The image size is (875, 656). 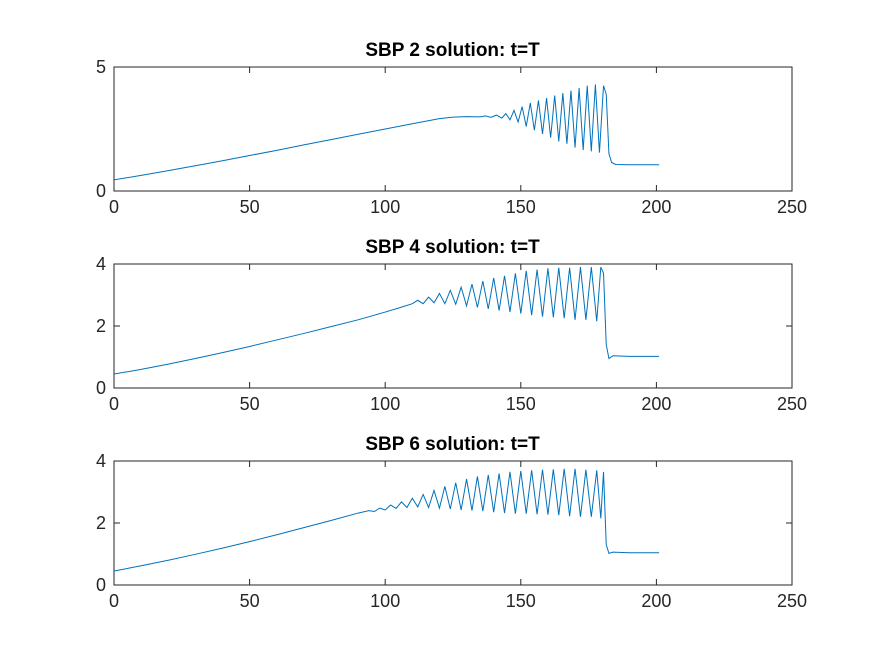 What do you see at coordinates (452, 247) in the screenshot?
I see `subplot-title: SBP 4 solution: t=T` at bounding box center [452, 247].